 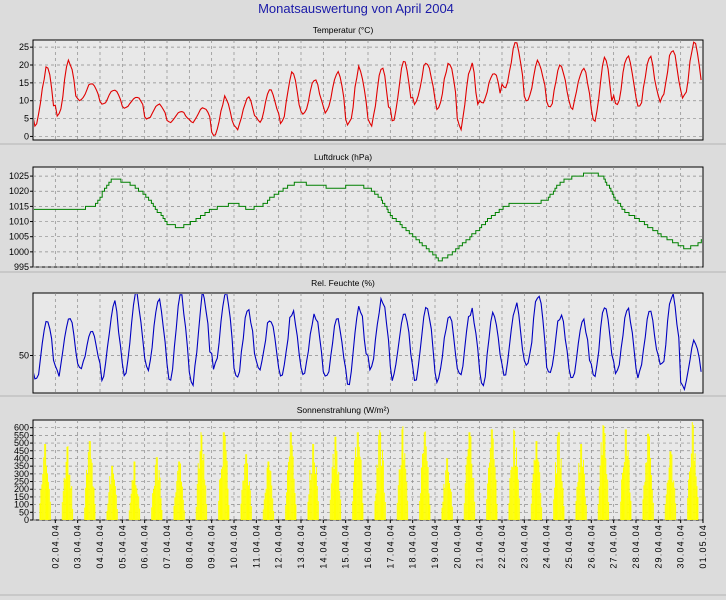 What do you see at coordinates (21, 497) in the screenshot?
I see `y-tick-label: 150` at bounding box center [21, 497].